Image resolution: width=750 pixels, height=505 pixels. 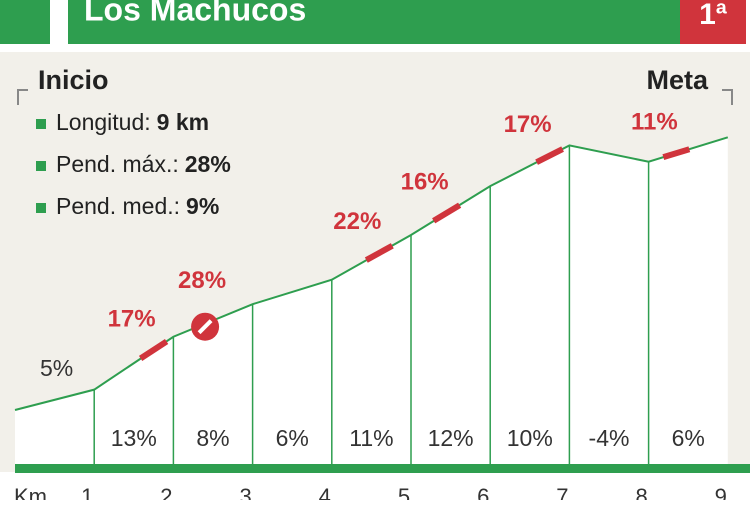 I want to click on end-label: Meta, so click(x=677, y=80).